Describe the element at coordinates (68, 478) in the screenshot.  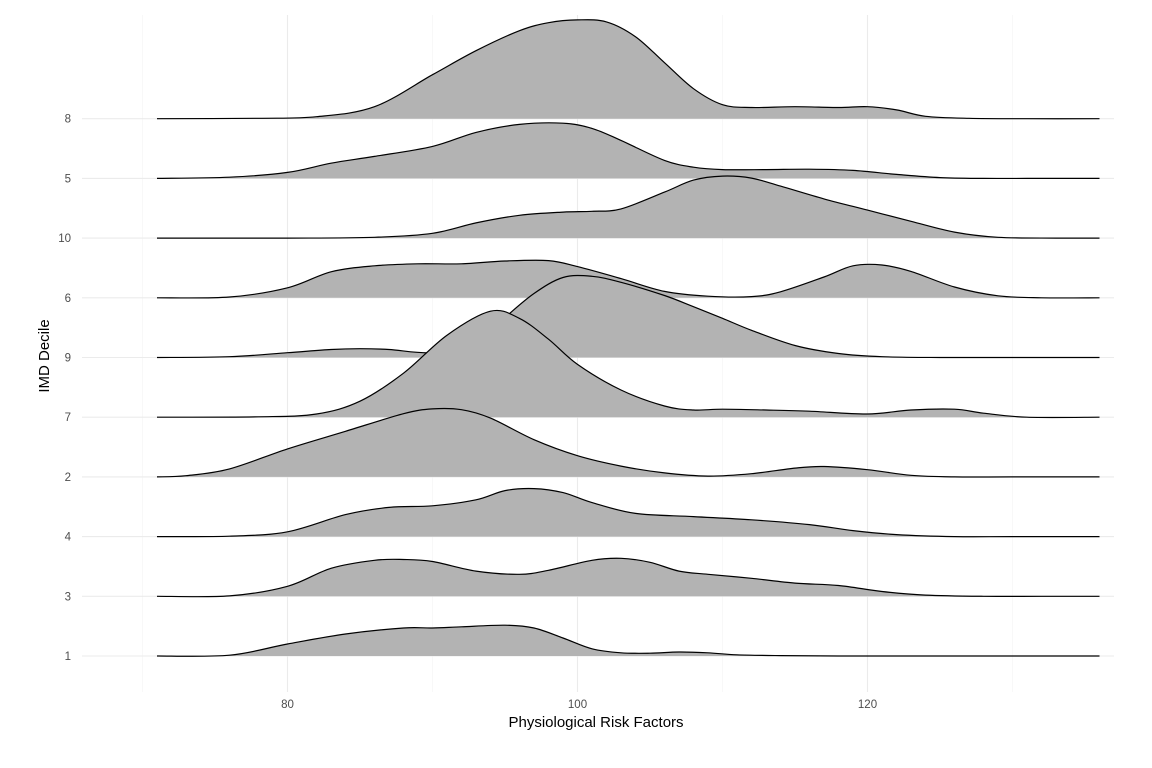
I see `y-tick-label: 2` at that location.